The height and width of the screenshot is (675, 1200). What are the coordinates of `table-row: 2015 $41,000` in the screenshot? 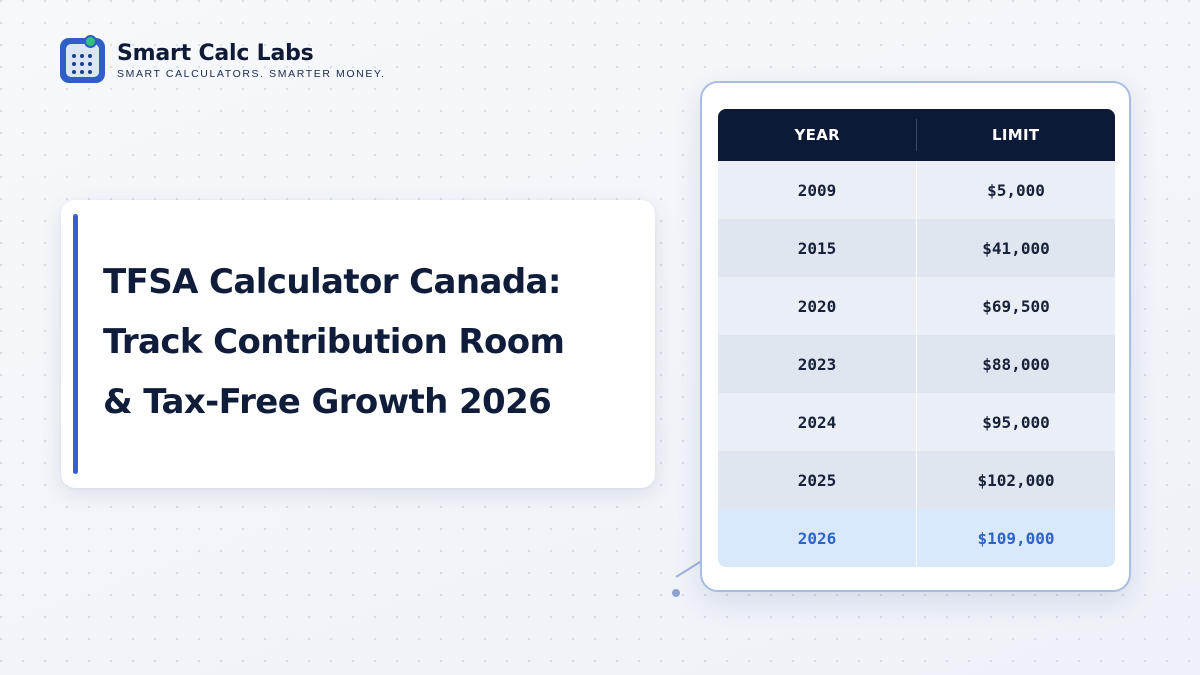 It's located at (916, 248).